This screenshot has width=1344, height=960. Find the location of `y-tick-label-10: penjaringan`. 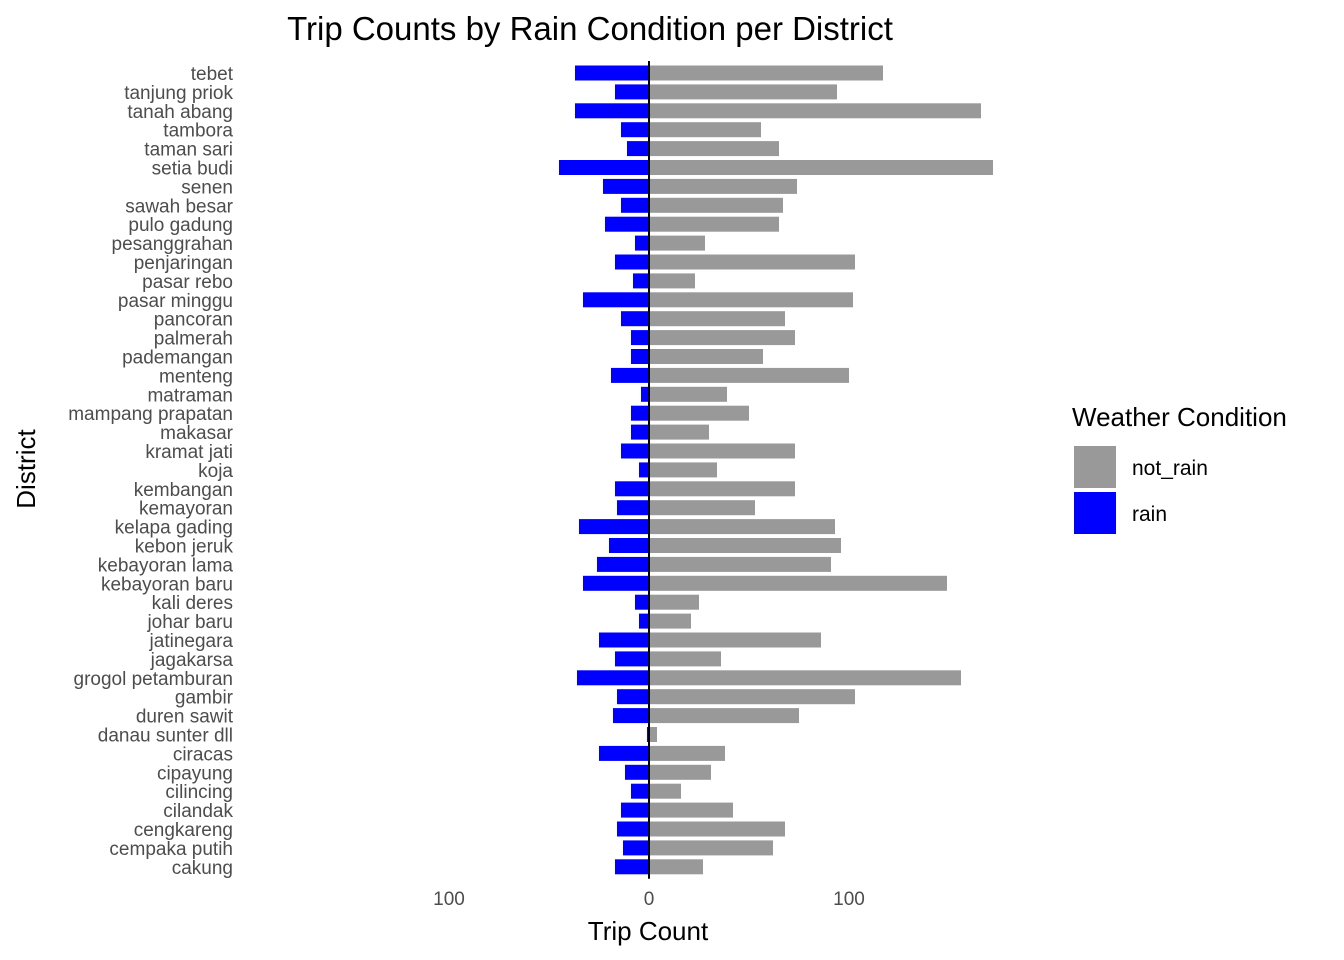

y-tick-label-10: penjaringan is located at coordinates (183, 263).